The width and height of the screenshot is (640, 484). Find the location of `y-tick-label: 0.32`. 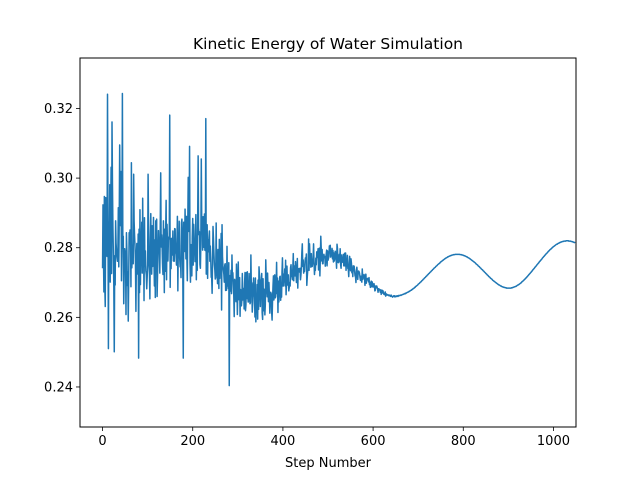

y-tick-label: 0.32 is located at coordinates (58, 109).